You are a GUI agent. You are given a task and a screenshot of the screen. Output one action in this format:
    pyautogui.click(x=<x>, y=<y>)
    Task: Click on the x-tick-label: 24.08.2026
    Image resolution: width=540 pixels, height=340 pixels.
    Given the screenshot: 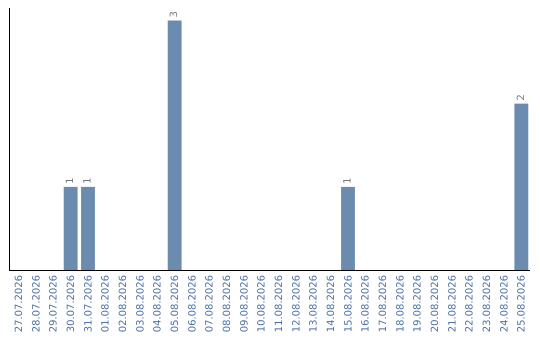 What is the action you would take?
    pyautogui.click(x=504, y=303)
    